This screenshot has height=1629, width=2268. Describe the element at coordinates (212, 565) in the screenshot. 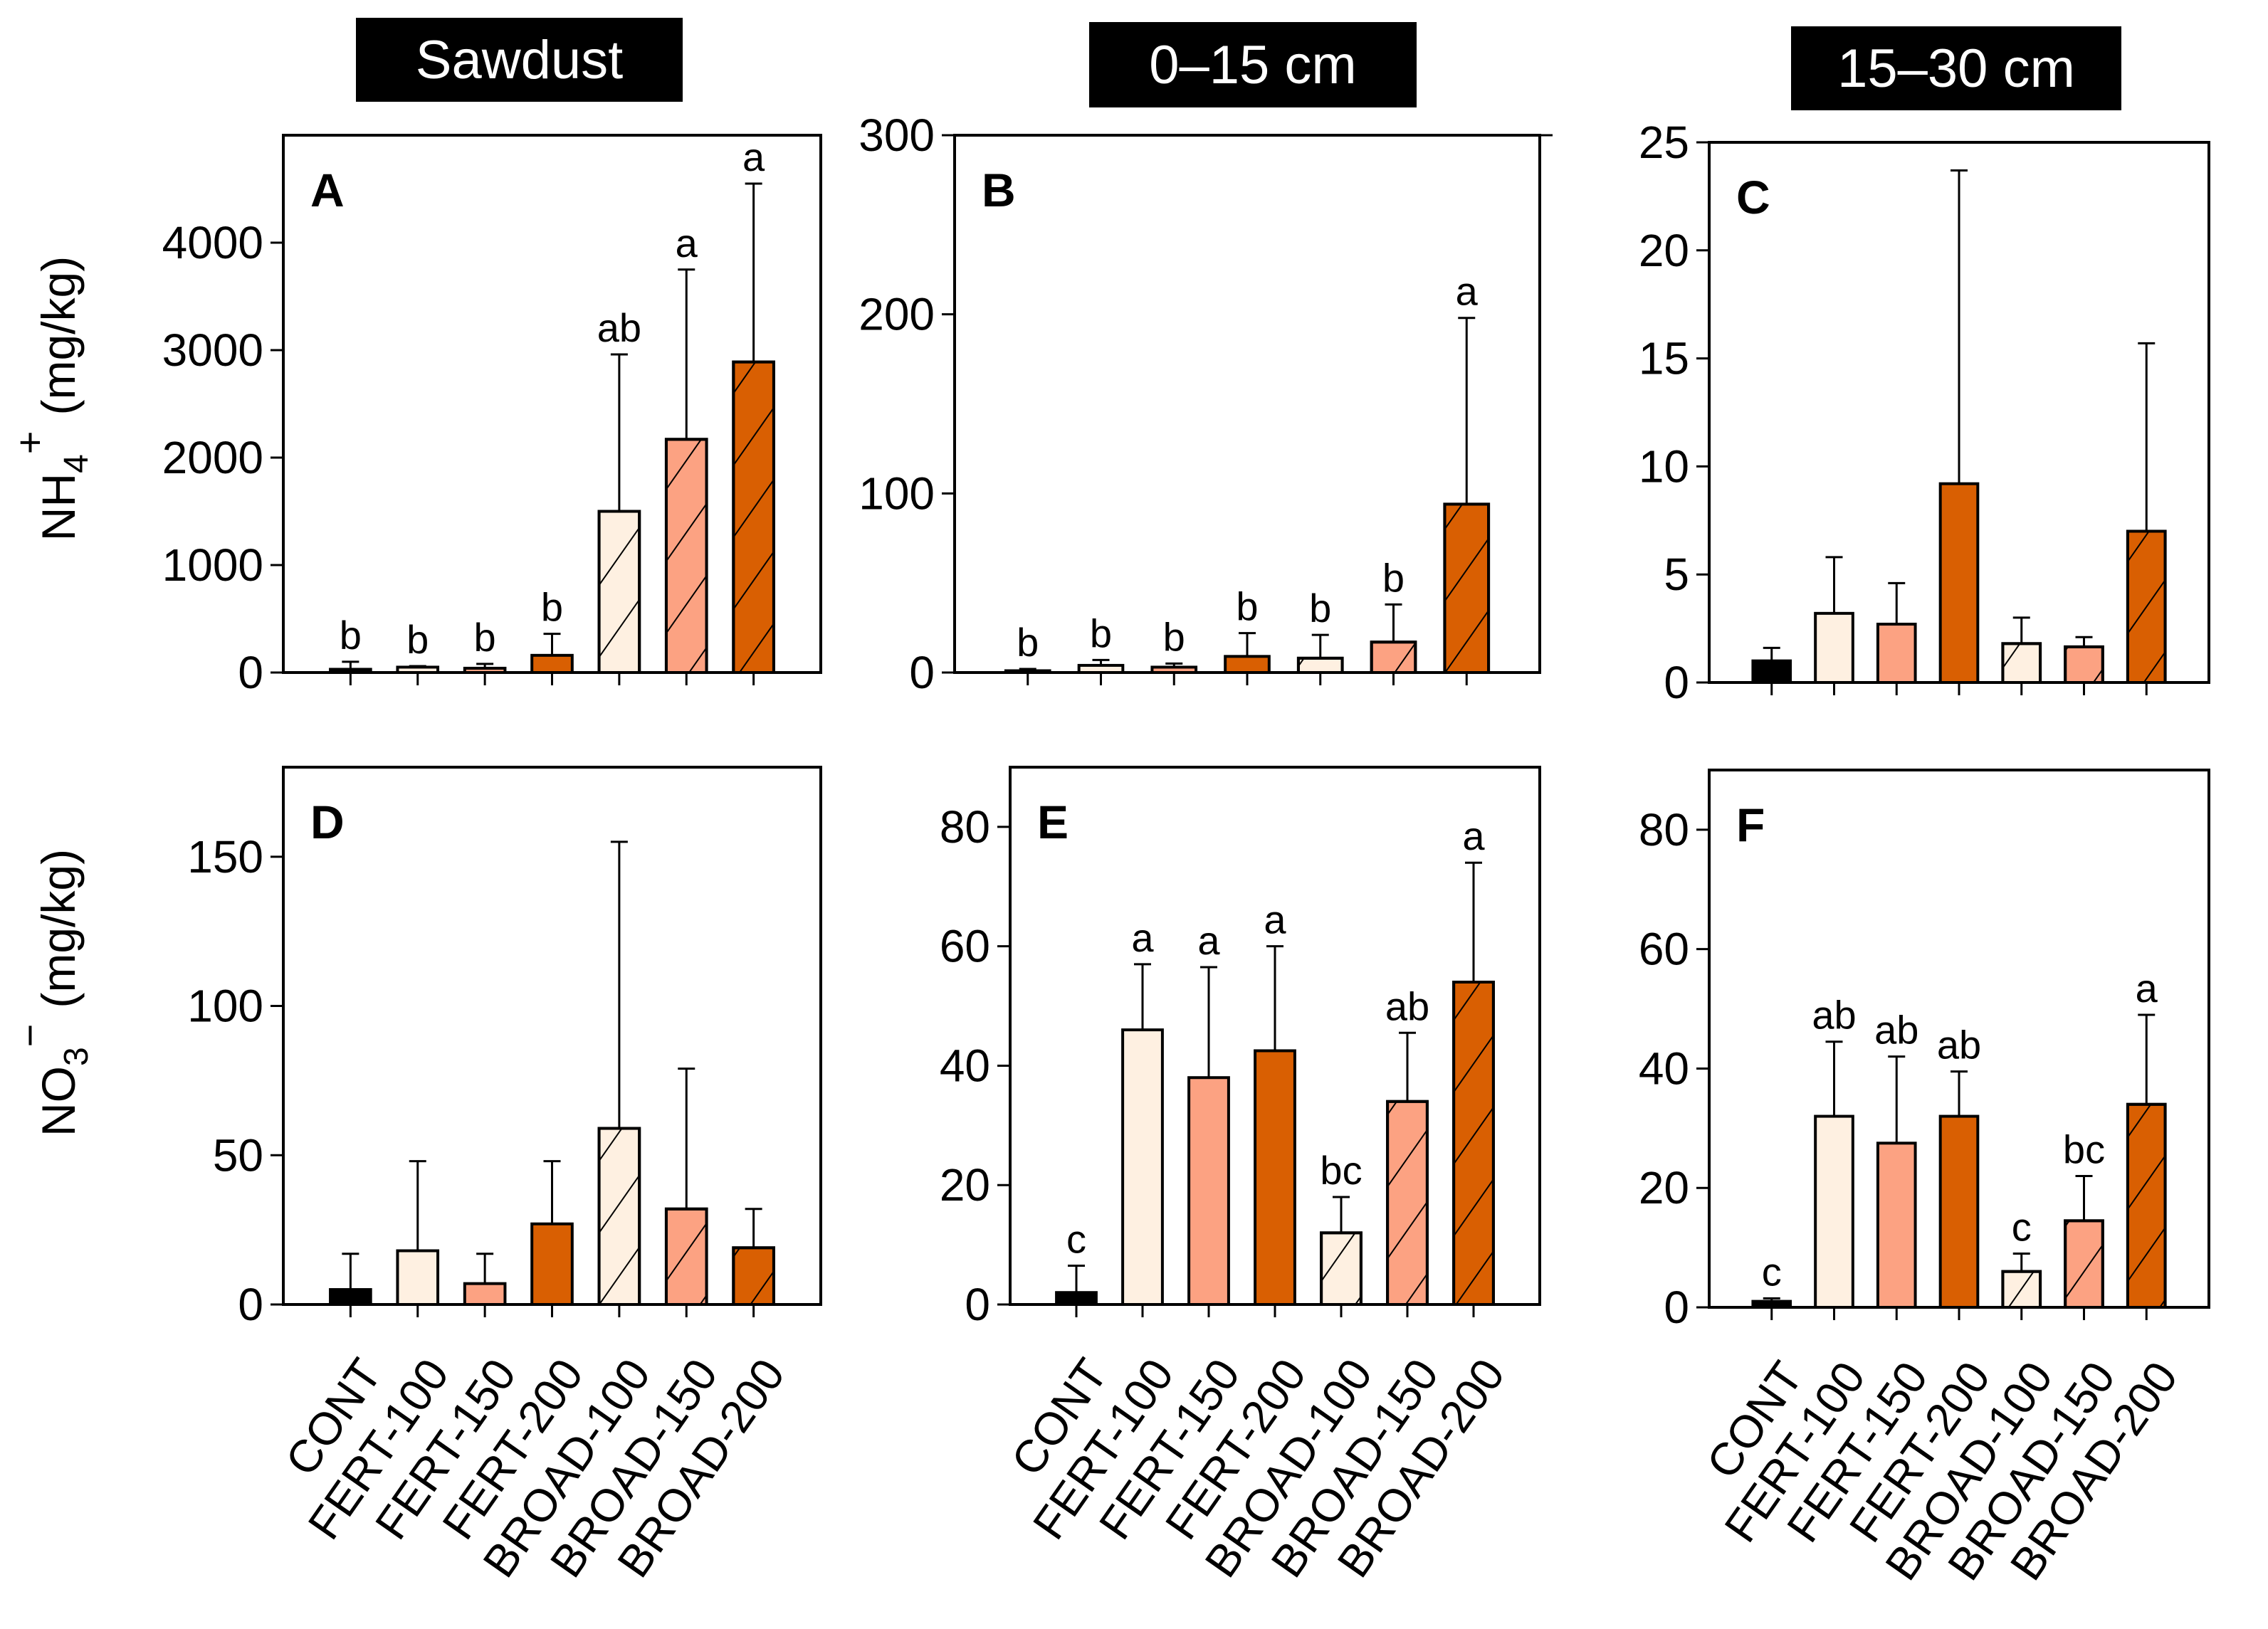

I see `y-tick-label: 1000` at that location.